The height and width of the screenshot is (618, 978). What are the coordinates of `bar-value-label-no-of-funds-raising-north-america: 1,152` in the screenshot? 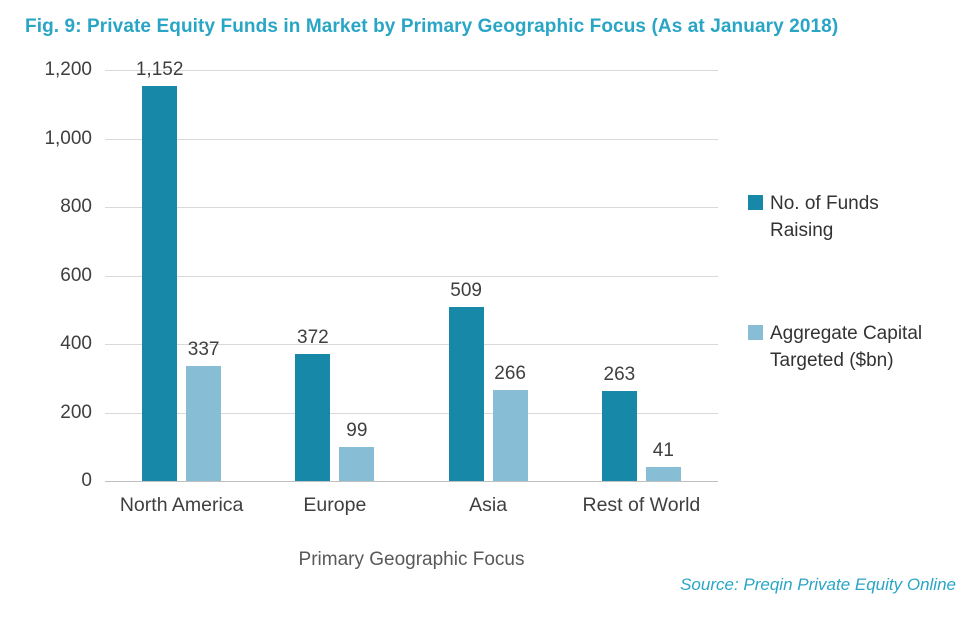 It's located at (159, 70).